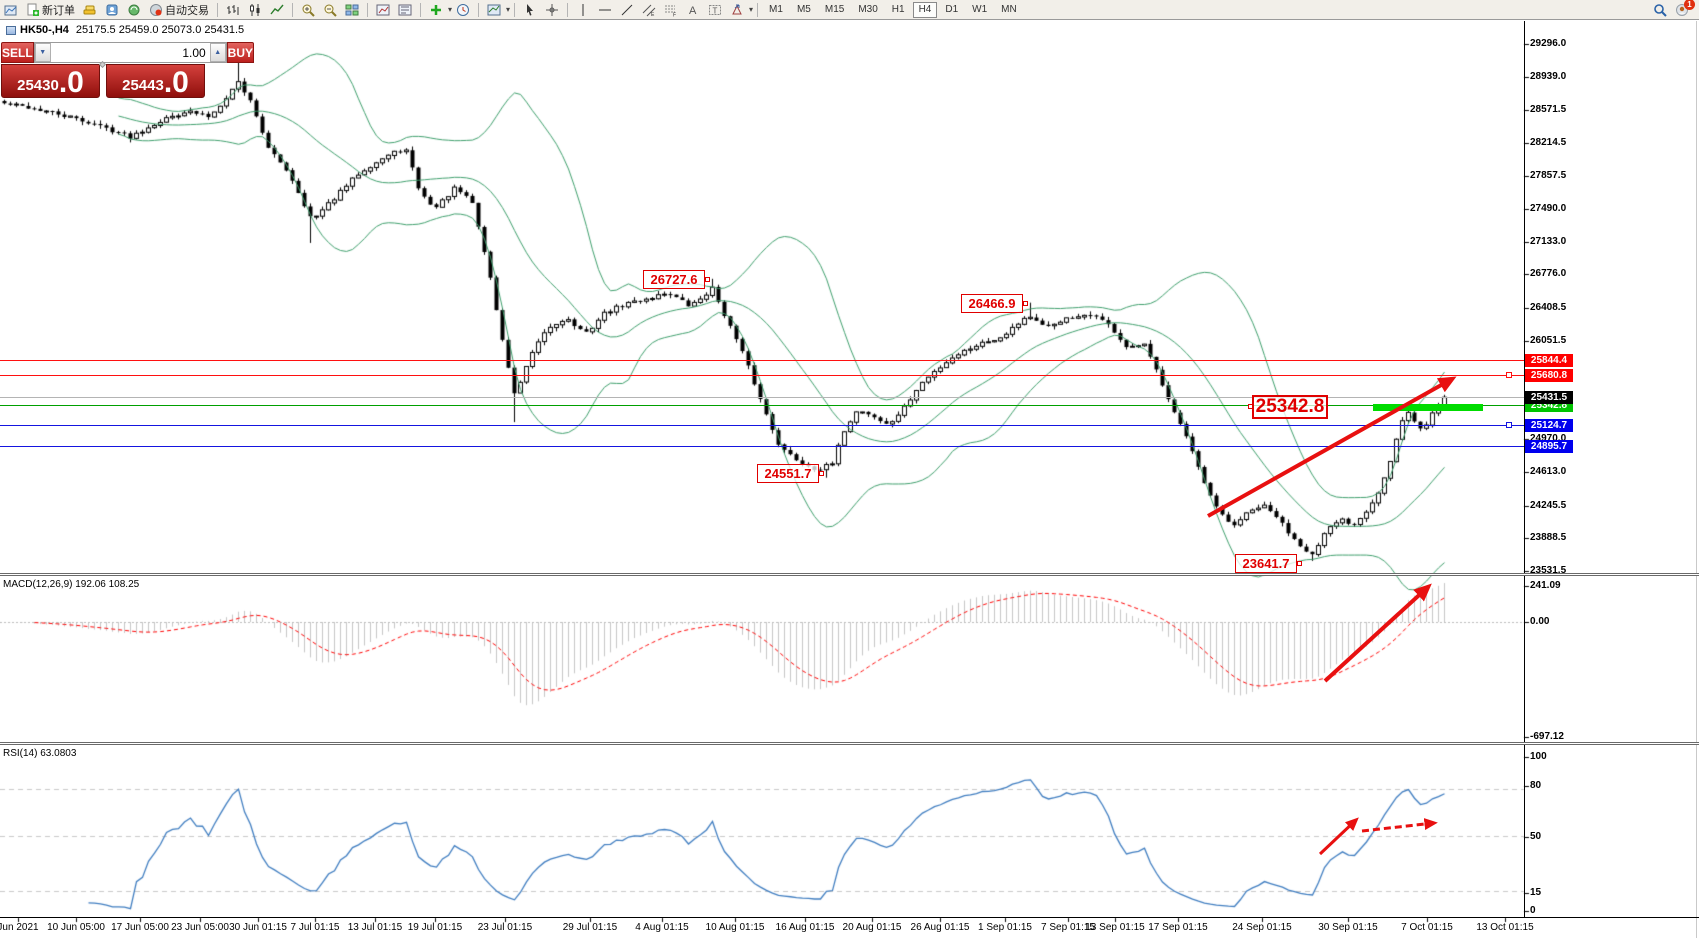  Describe the element at coordinates (40, 753) in the screenshot. I see `rsi-label: RSI(14) 63.0803` at that location.